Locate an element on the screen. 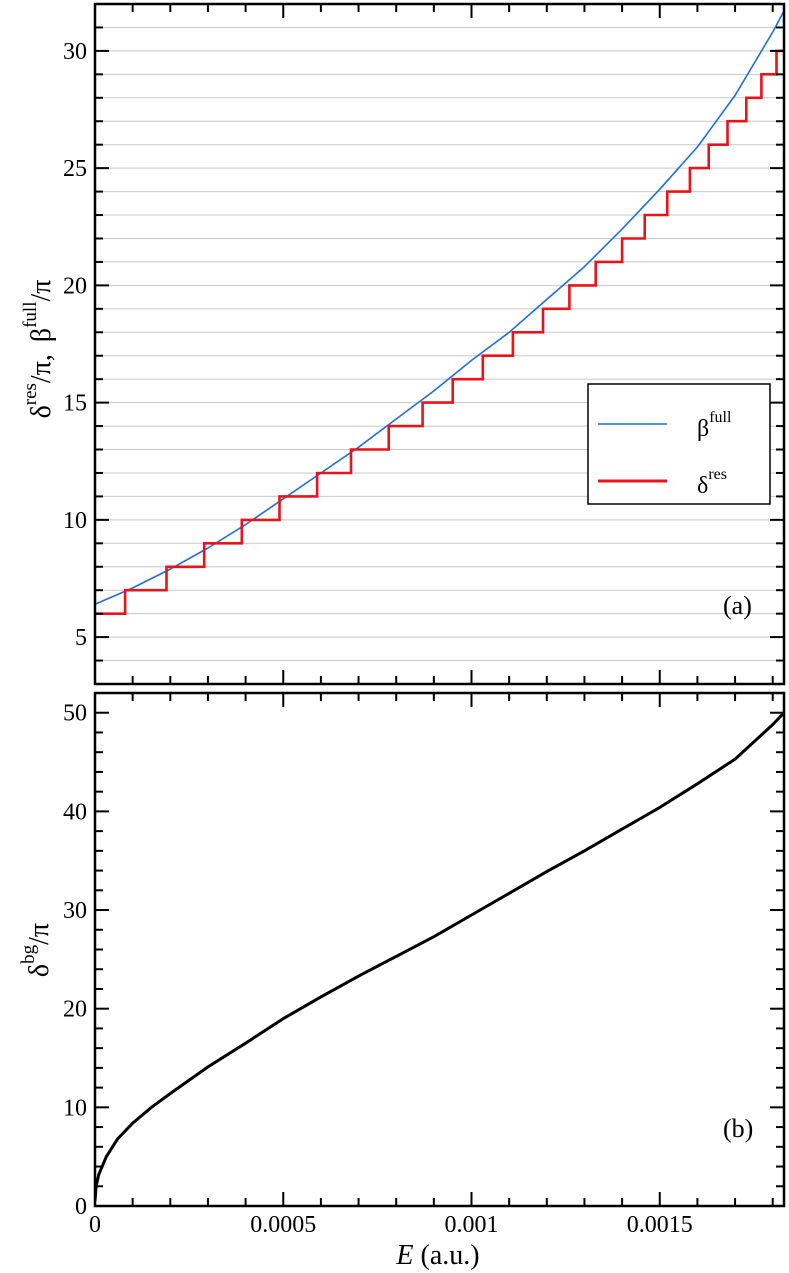  y-tick-label: 25 is located at coordinates (75, 169).